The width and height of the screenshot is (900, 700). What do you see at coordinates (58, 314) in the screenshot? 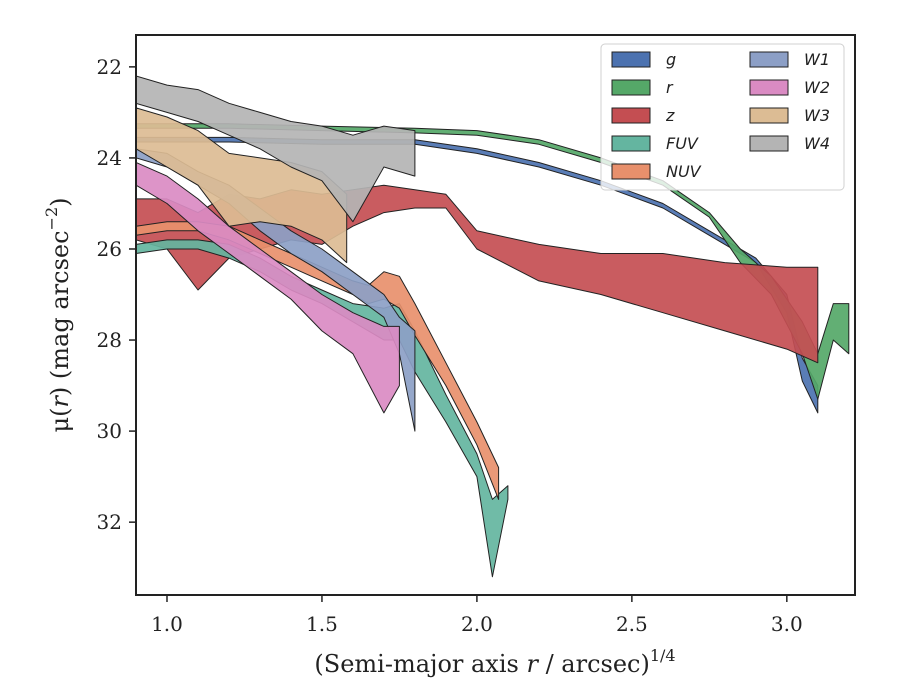
I see `y-axis-label: μ(r) (mag arcsec−2)` at bounding box center [58, 314].